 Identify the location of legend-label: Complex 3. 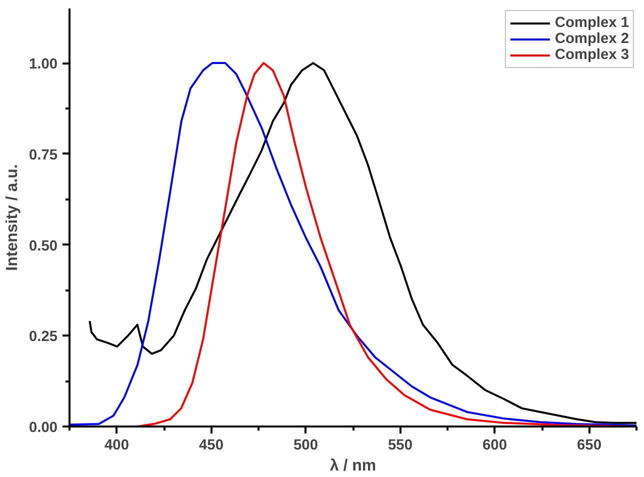
(591, 55).